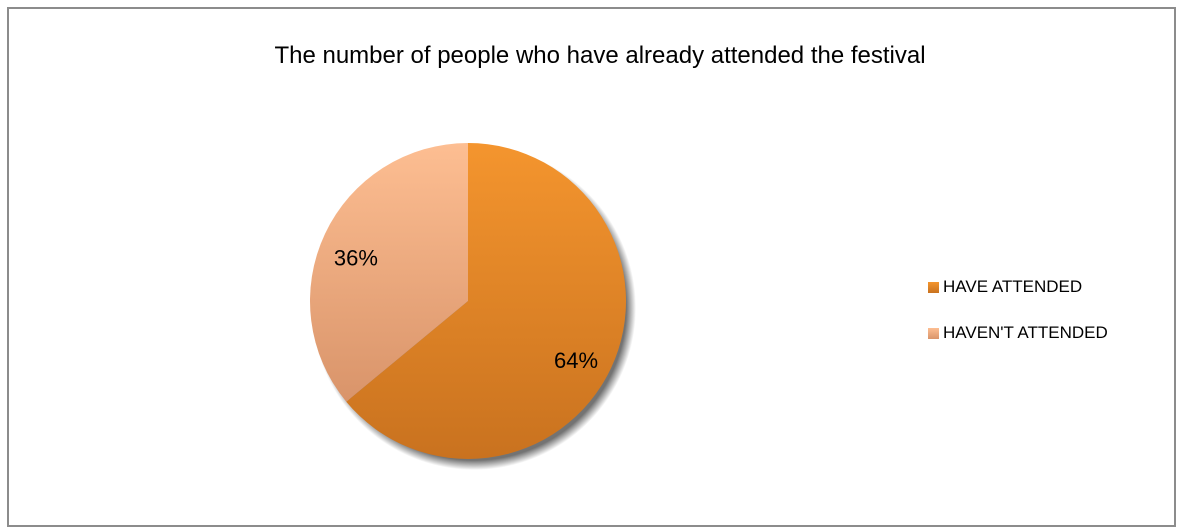 Image resolution: width=1185 pixels, height=527 pixels. Describe the element at coordinates (933, 287) in the screenshot. I see `legend-swatch-have-attended` at that location.